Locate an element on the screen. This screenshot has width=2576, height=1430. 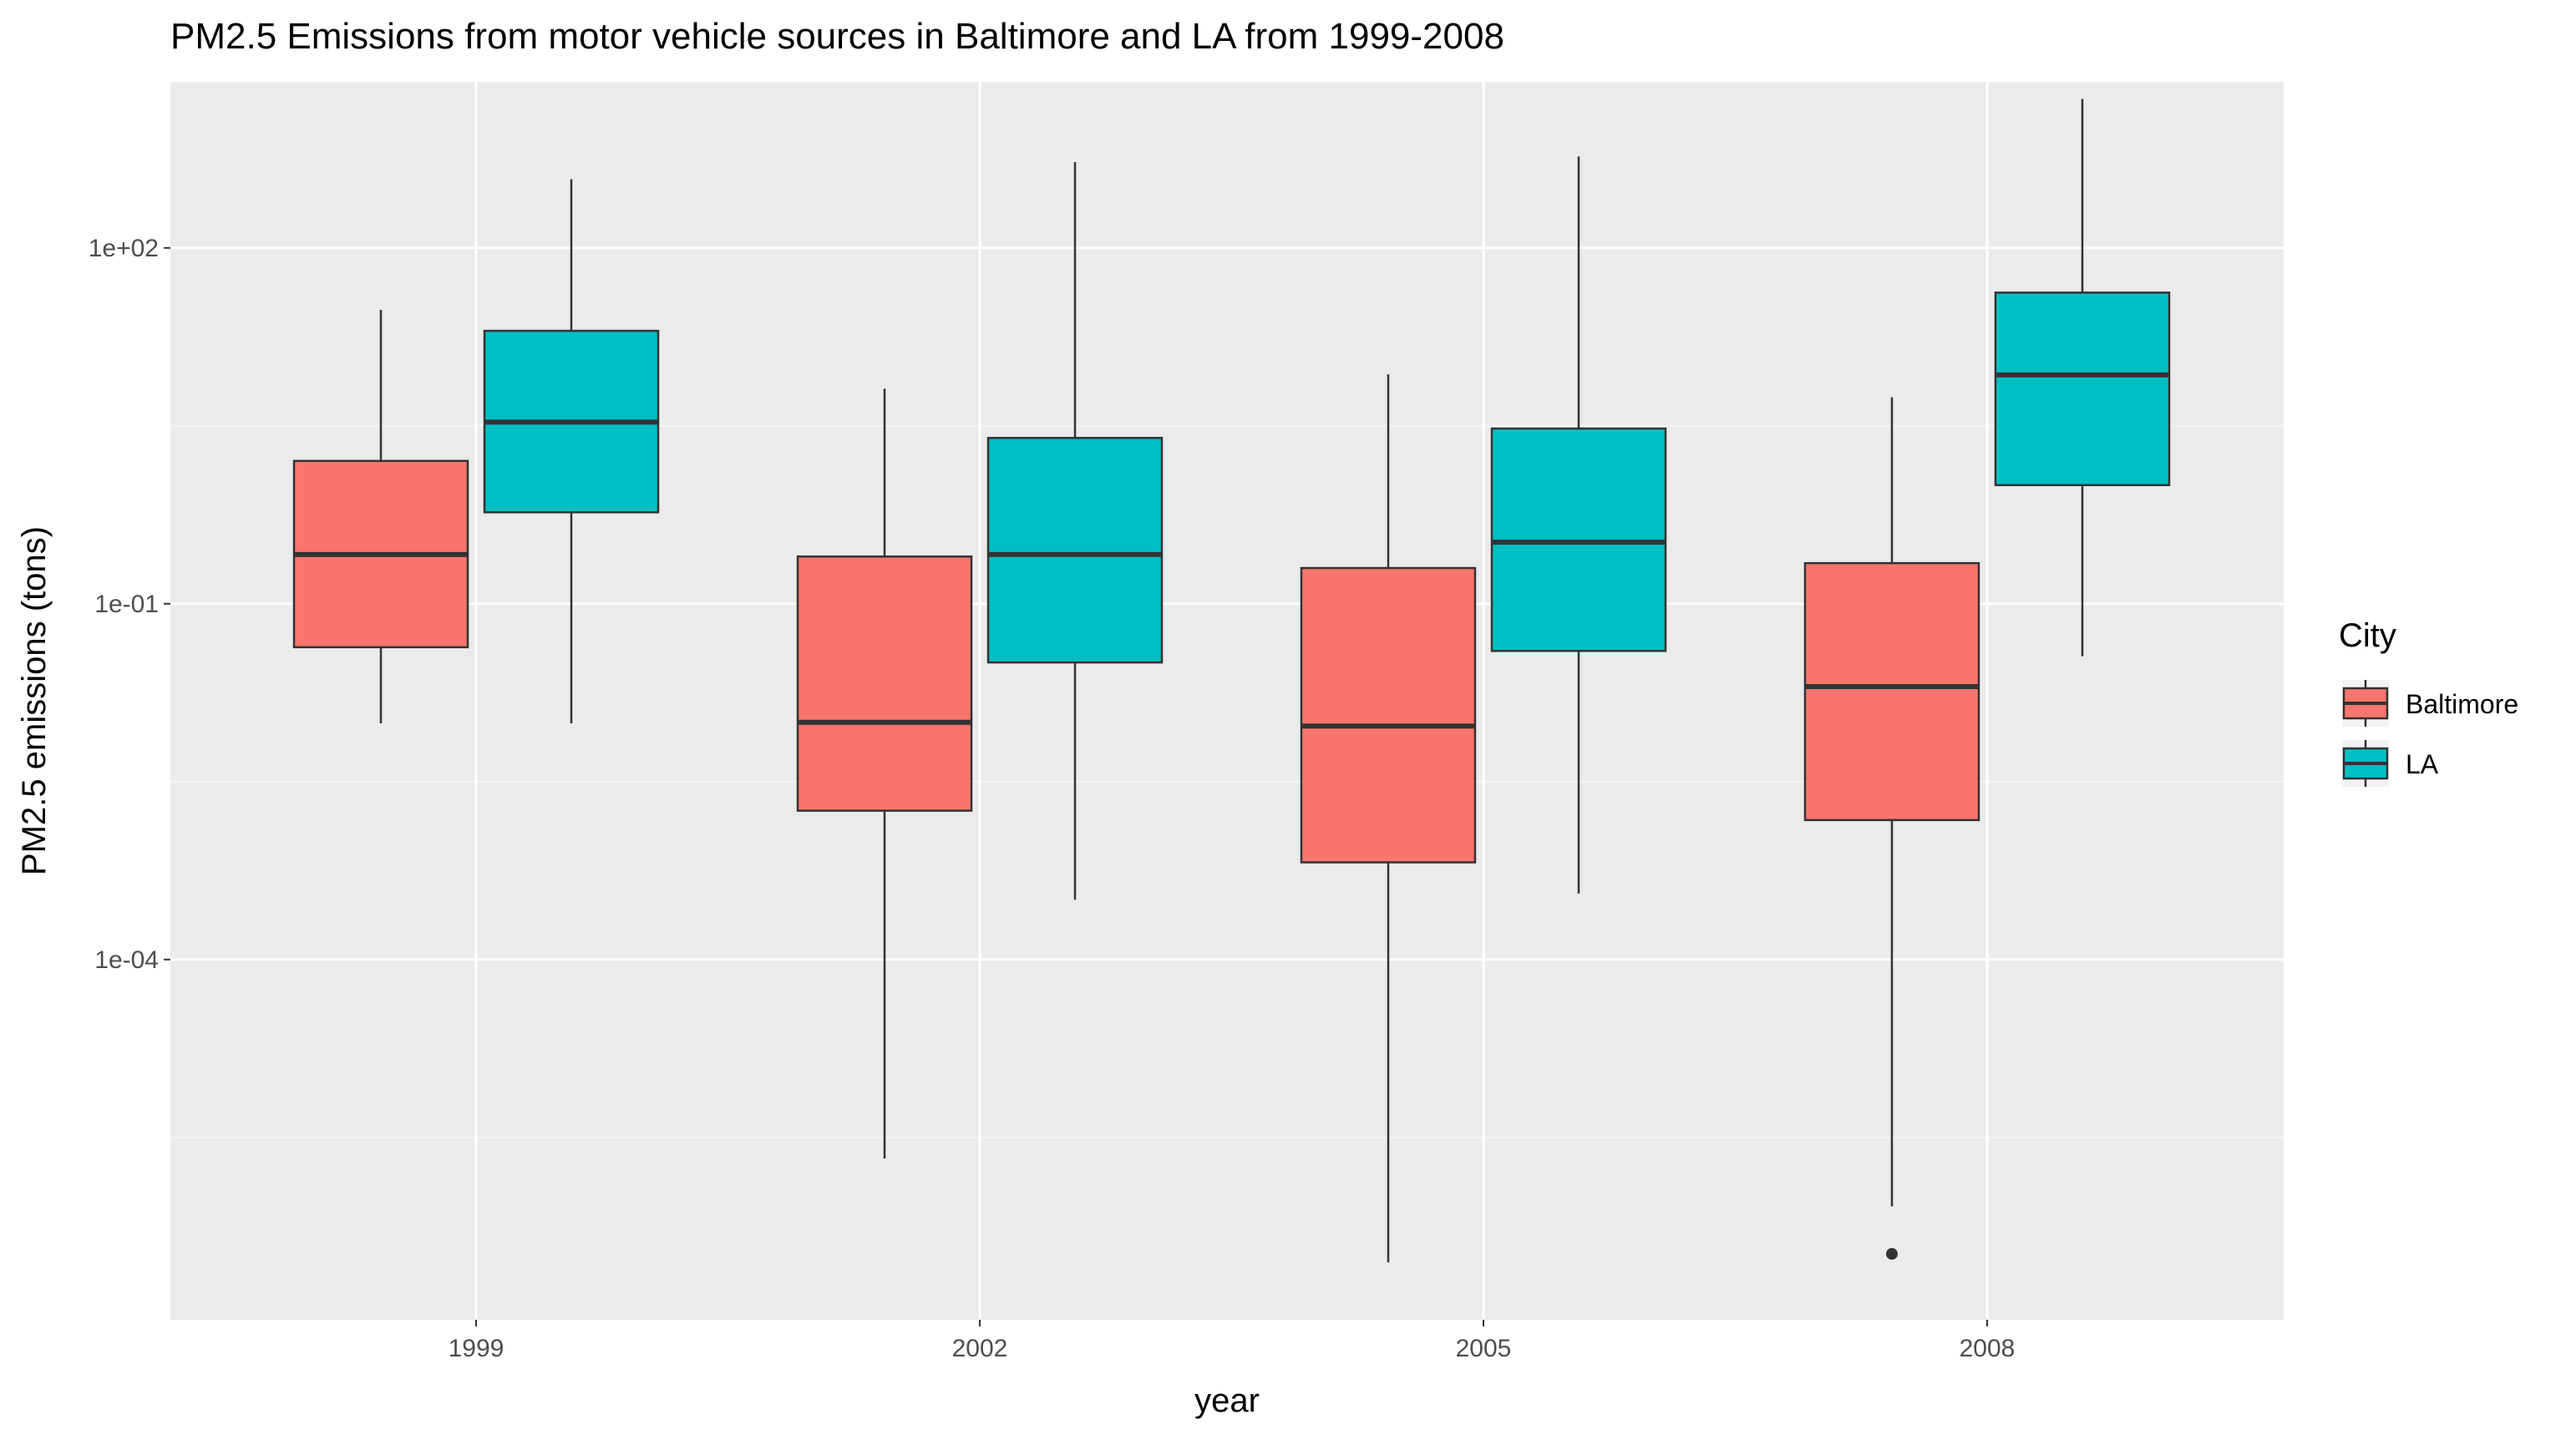
outlier-point is located at coordinates (1892, 1254).